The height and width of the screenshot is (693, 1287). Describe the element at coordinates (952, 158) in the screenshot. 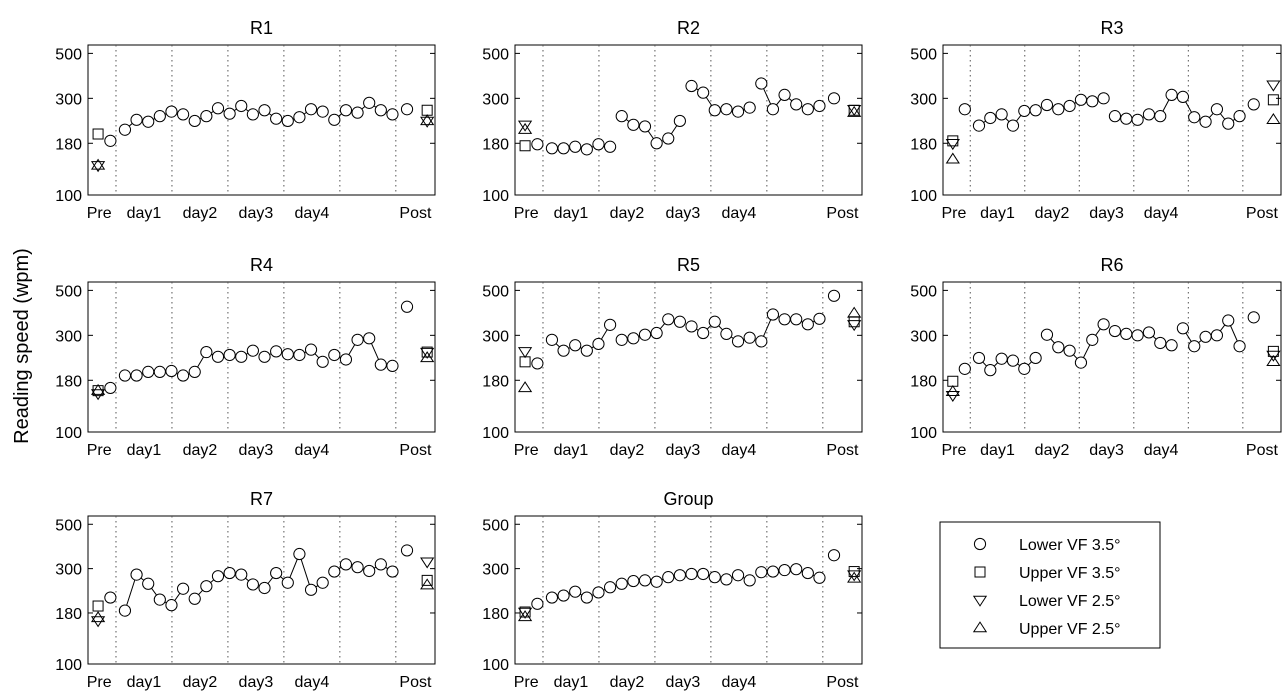

I see `pre-upper-vf-2.5-marker` at that location.